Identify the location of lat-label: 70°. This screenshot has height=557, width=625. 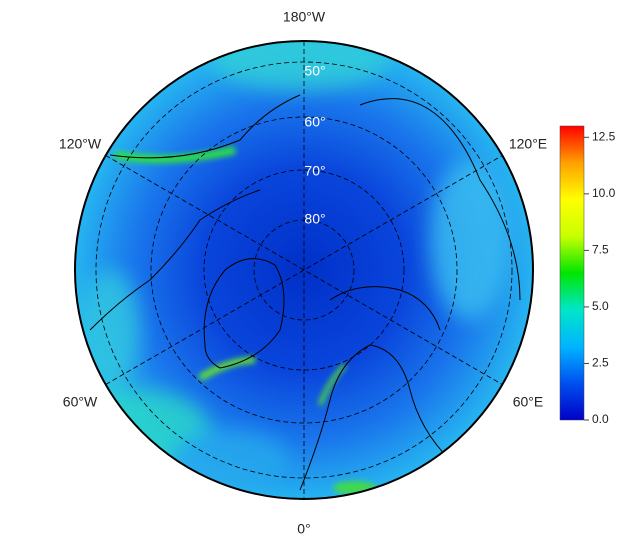
(314, 171).